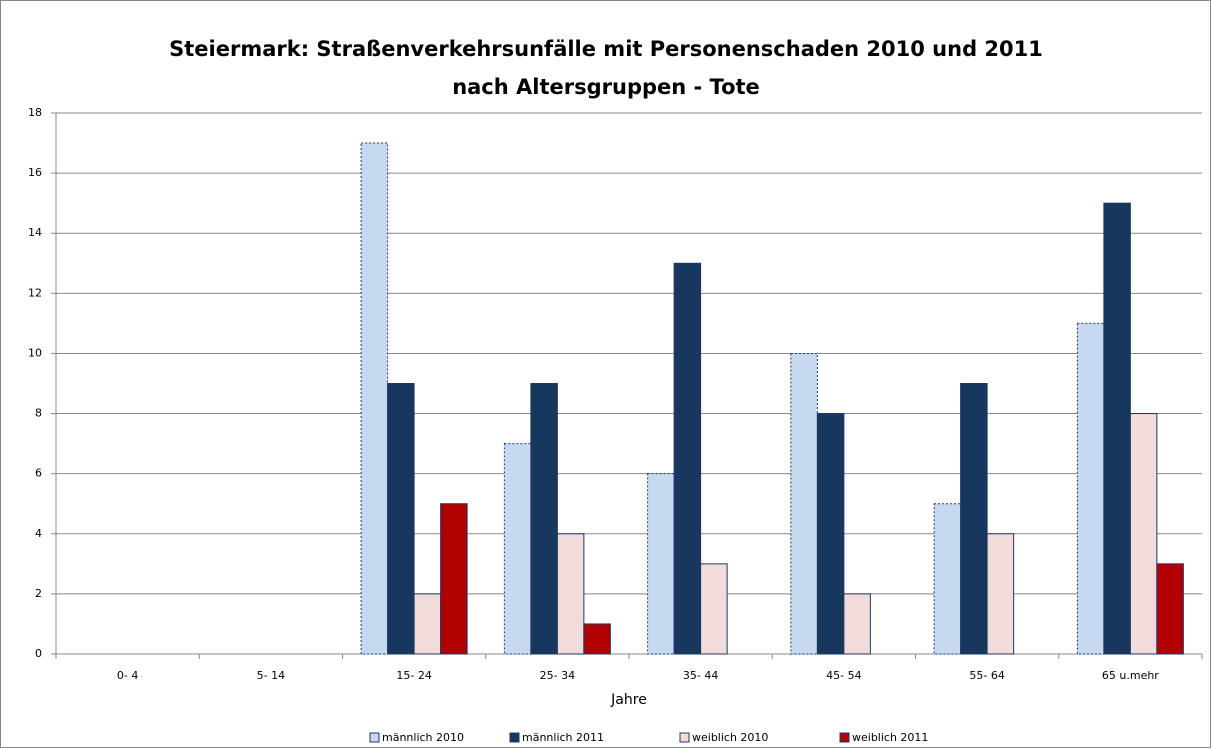 The image size is (1212, 749). I want to click on x-tick-label: 15- 24, so click(413, 675).